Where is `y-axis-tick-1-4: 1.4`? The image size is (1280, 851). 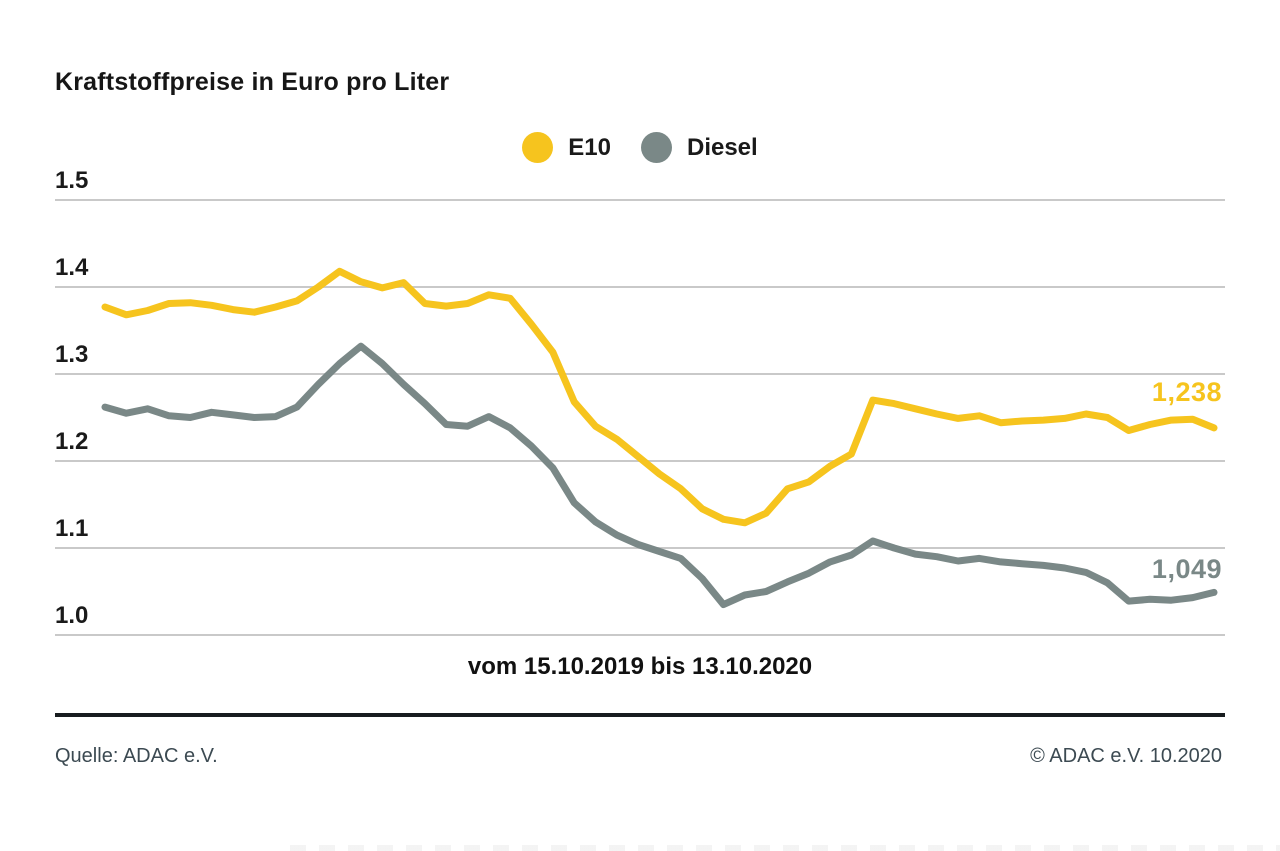
y-axis-tick-1-4: 1.4 is located at coordinates (72, 267).